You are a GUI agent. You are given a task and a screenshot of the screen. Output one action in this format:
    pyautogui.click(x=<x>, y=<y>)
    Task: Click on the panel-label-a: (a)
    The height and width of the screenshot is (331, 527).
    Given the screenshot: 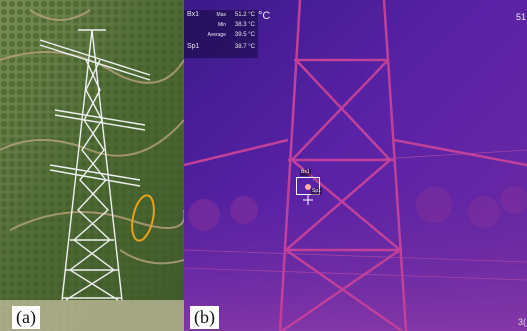 What is the action you would take?
    pyautogui.click(x=26, y=317)
    